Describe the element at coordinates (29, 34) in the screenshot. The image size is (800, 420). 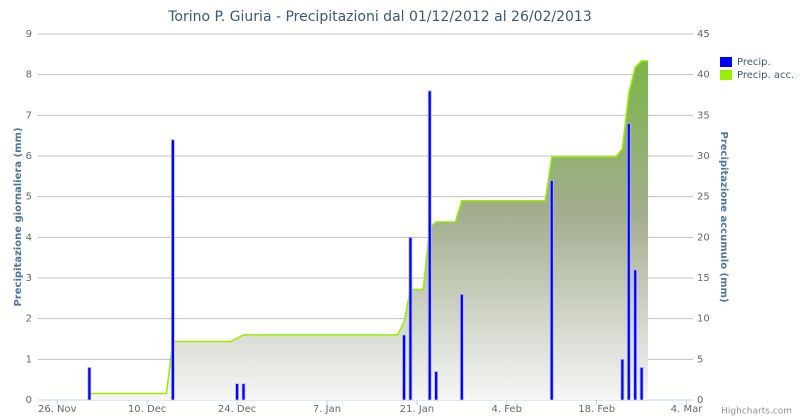
I see `y-tick-label: 9` at that location.